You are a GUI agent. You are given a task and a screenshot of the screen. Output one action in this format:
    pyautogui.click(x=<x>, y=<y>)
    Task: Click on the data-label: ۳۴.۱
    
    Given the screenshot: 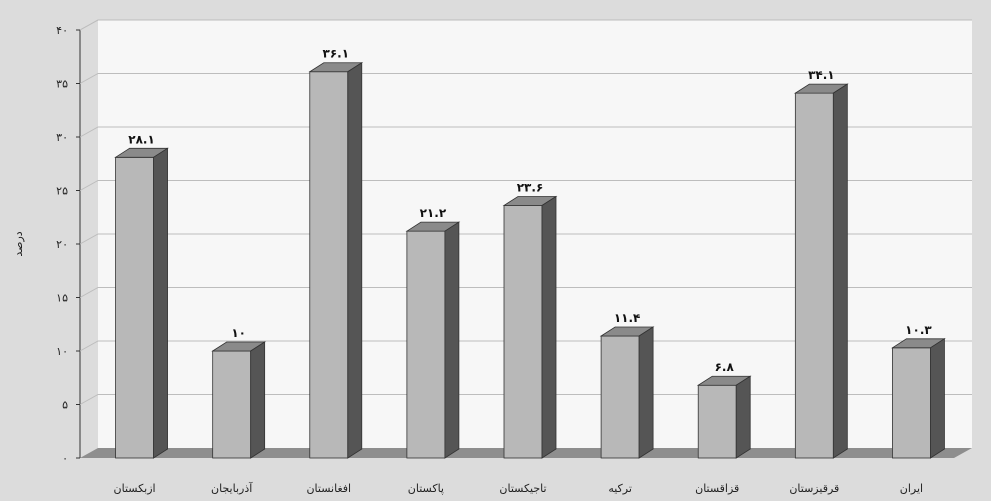 What is the action you would take?
    pyautogui.click(x=821, y=75)
    